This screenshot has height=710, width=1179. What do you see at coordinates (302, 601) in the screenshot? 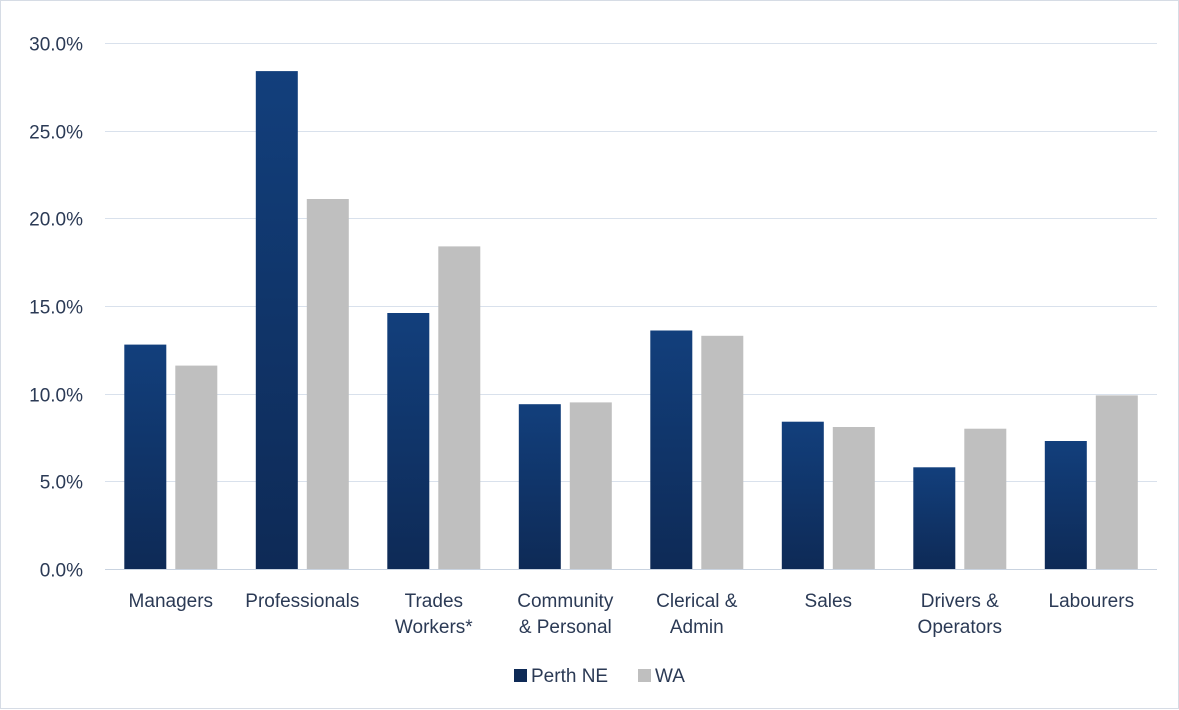
I see `x-category-label: Professionals` at bounding box center [302, 601].